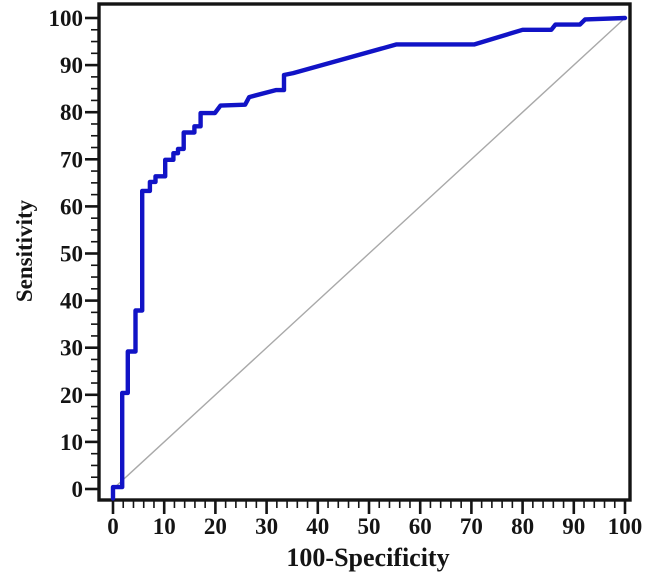 The image size is (645, 576). What do you see at coordinates (71, 159) in the screenshot?
I see `y-tick-label: 70` at bounding box center [71, 159].